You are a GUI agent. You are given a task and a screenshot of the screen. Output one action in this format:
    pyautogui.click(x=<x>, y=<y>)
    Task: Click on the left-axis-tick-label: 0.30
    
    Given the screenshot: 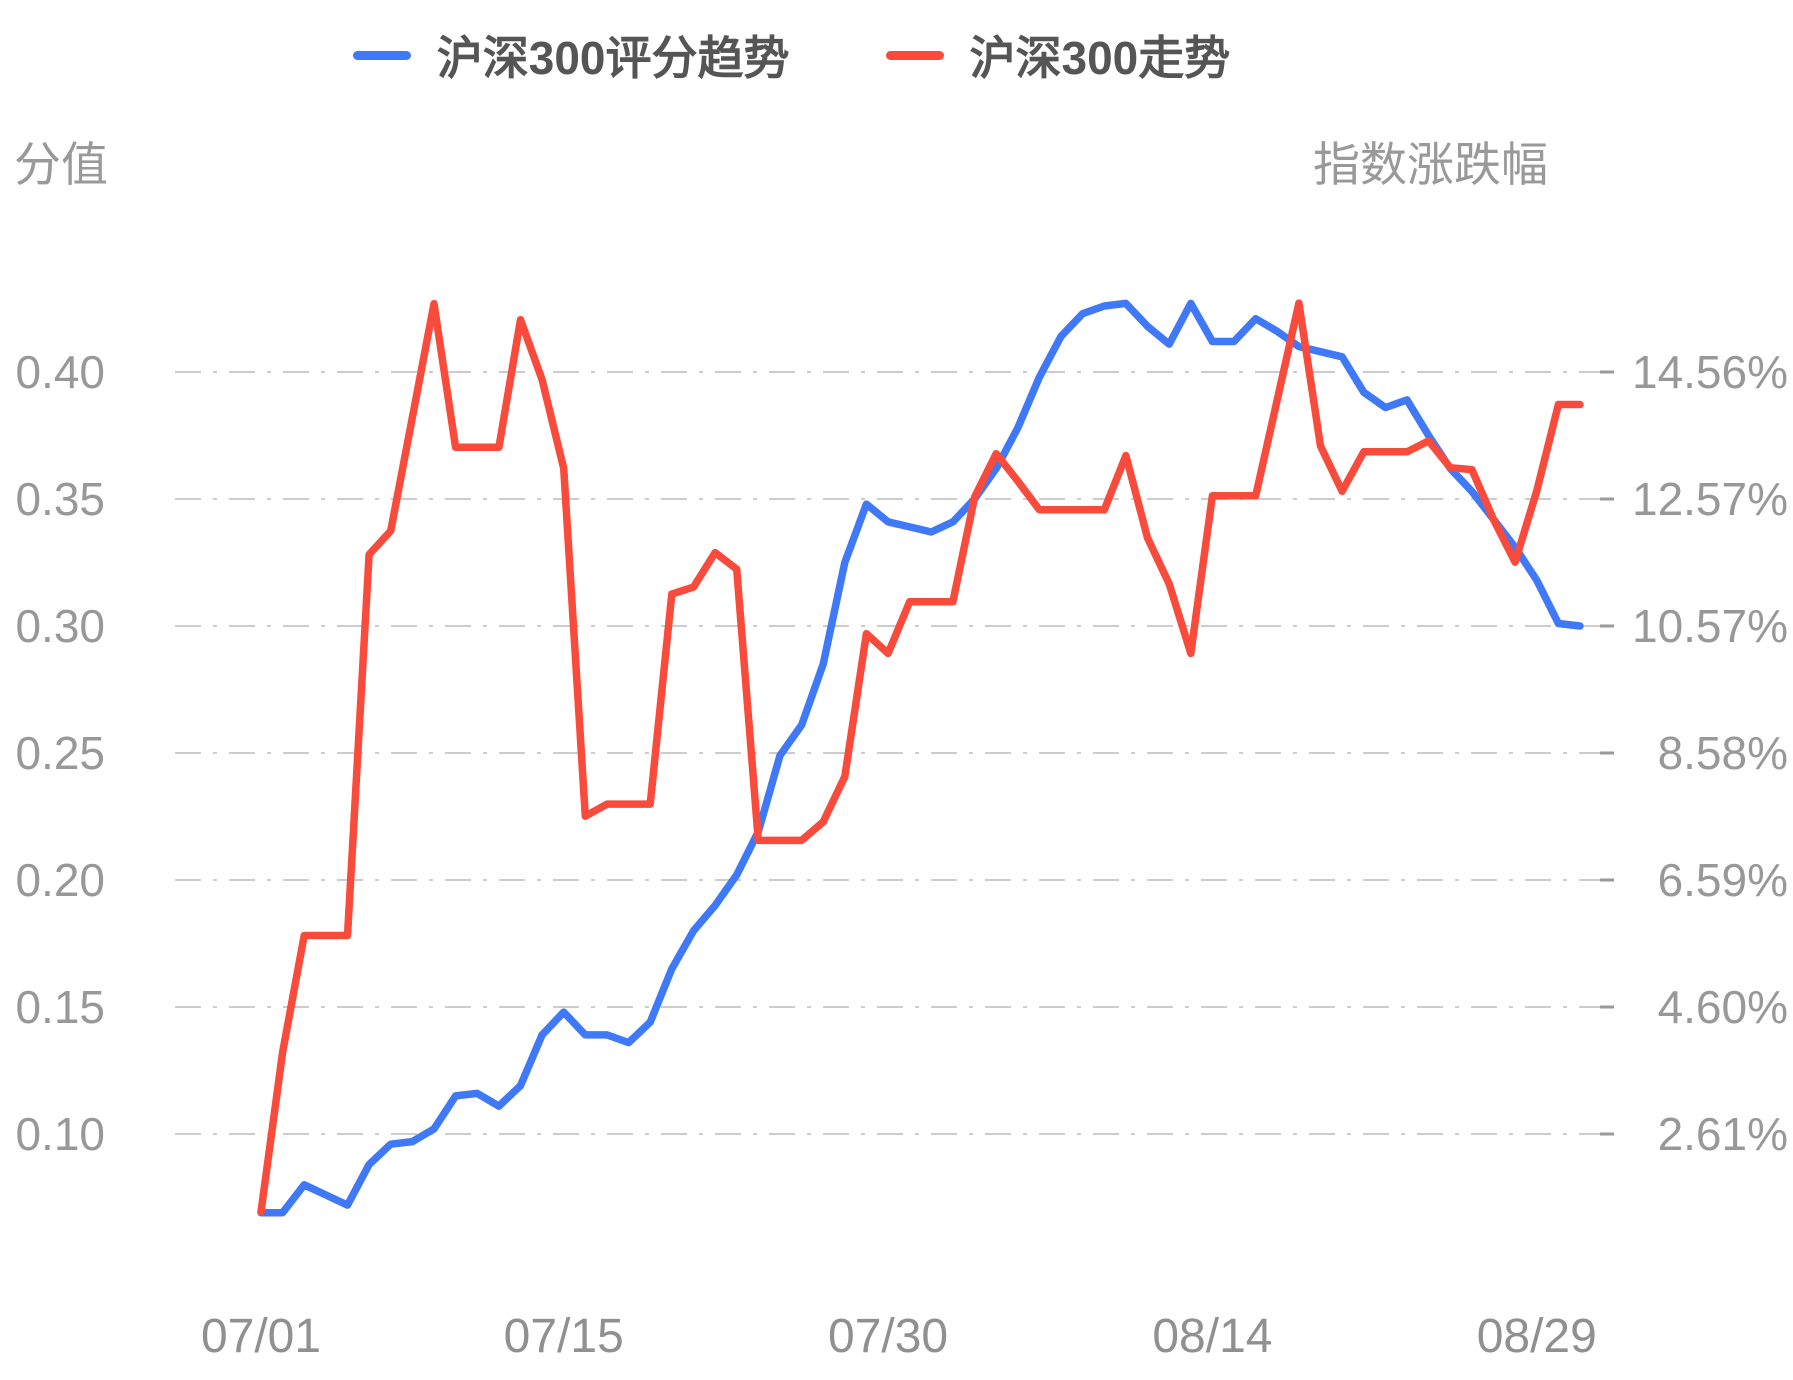 What is the action you would take?
    pyautogui.click(x=60, y=626)
    